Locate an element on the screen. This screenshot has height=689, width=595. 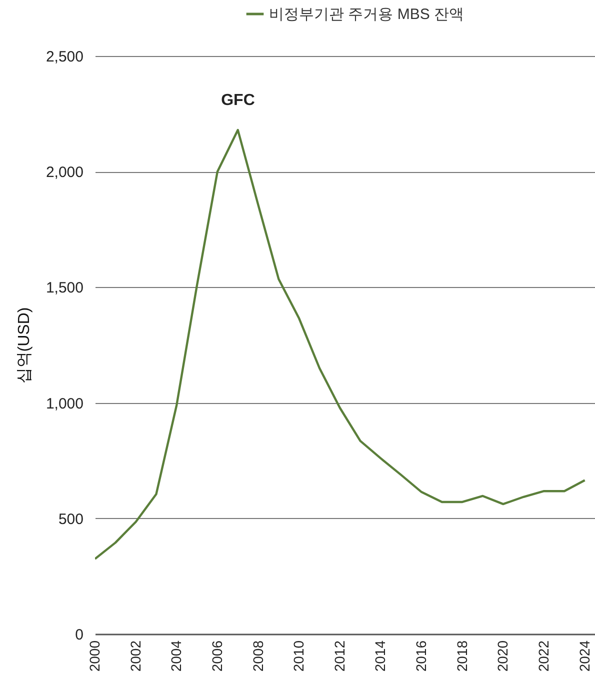
y-tick-label: 1,500 is located at coordinates (65, 288).